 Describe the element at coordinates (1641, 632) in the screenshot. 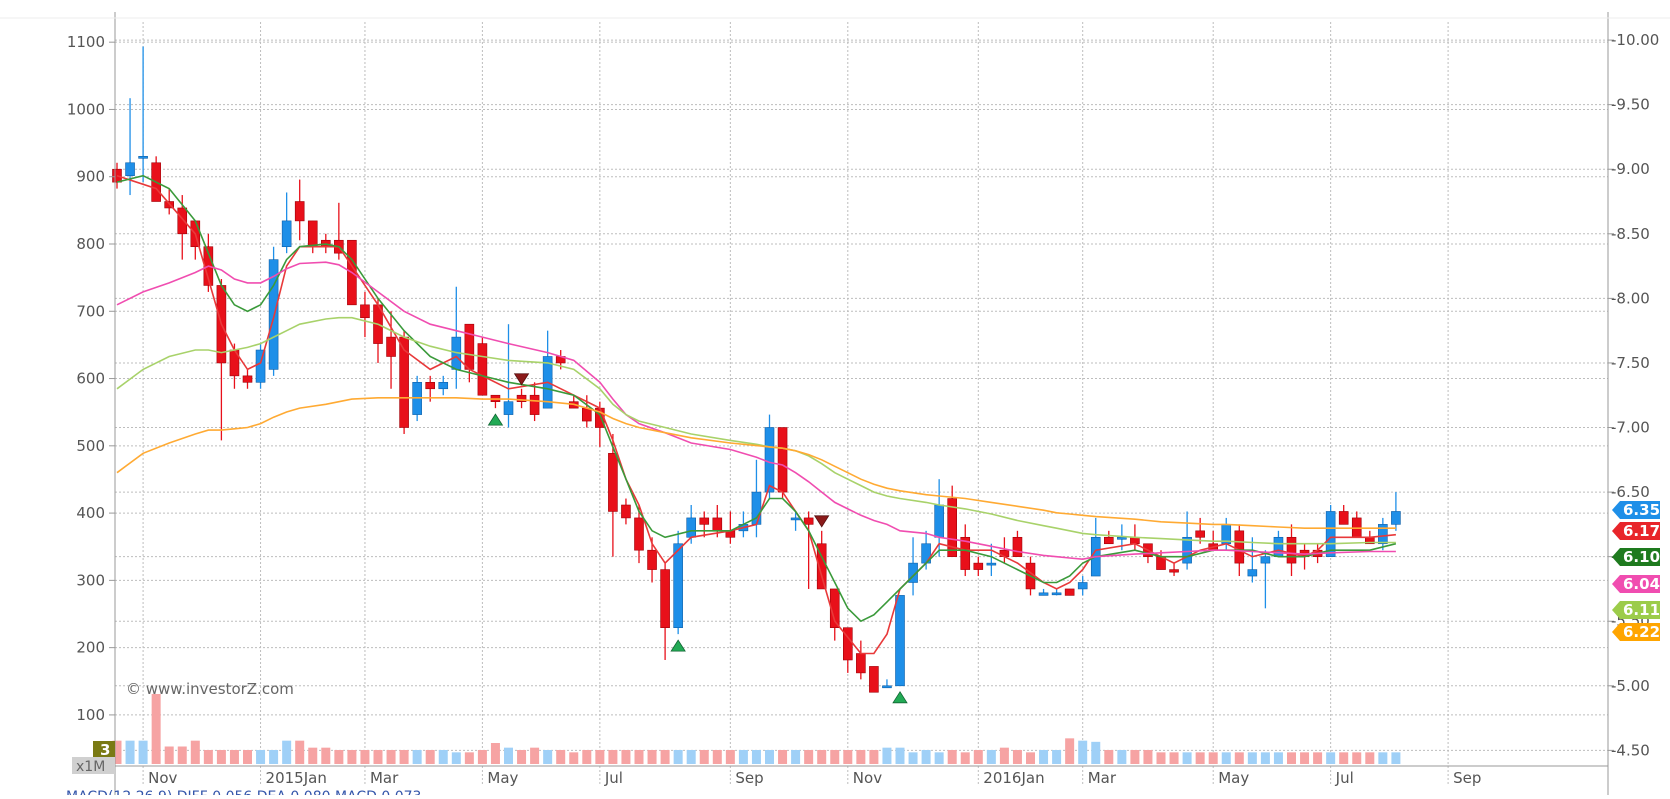

I see `last-value-tag-label: 6.22` at that location.